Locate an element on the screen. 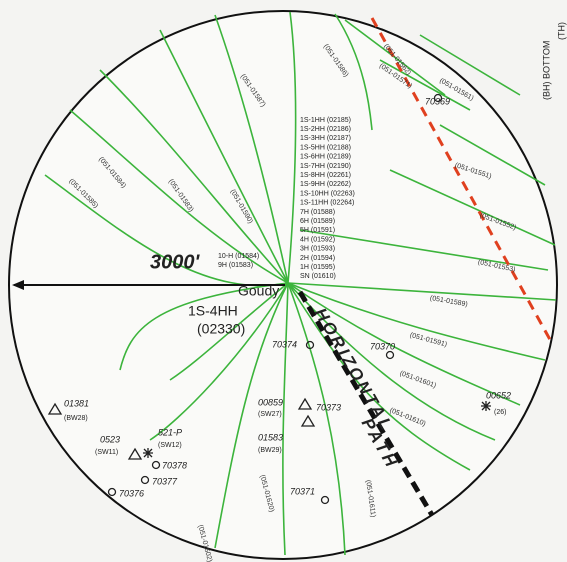 The image size is (567, 562). distance-label: 3000' is located at coordinates (175, 262).